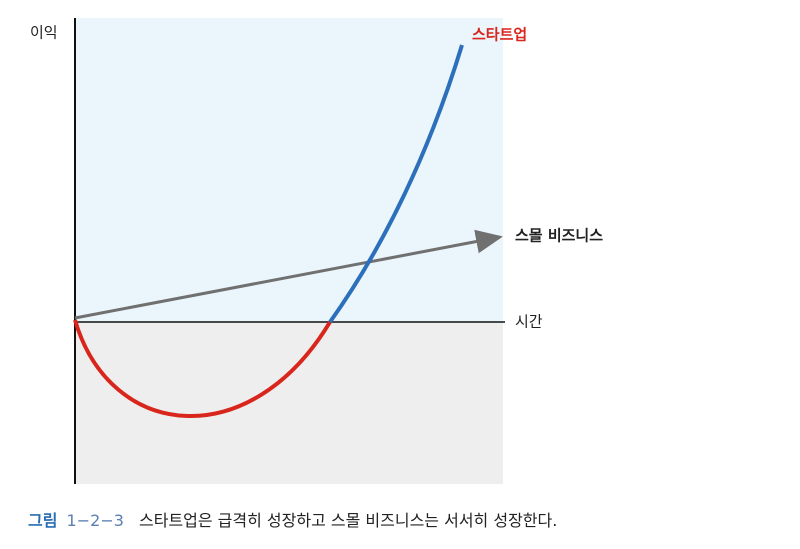  Describe the element at coordinates (396, 184) in the screenshot. I see `startup-growth-curve` at that location.